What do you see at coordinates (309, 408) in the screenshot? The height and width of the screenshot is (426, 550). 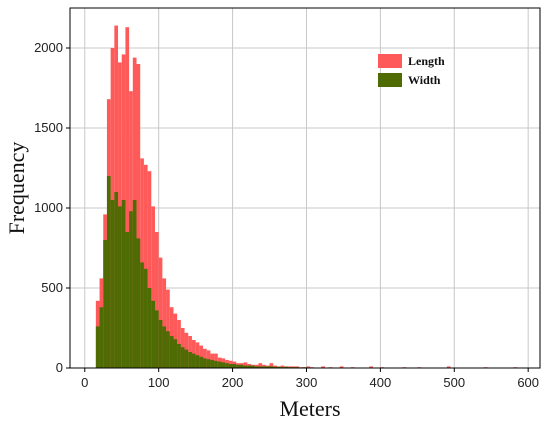 I see `x-axis-label: Meters` at bounding box center [309, 408].